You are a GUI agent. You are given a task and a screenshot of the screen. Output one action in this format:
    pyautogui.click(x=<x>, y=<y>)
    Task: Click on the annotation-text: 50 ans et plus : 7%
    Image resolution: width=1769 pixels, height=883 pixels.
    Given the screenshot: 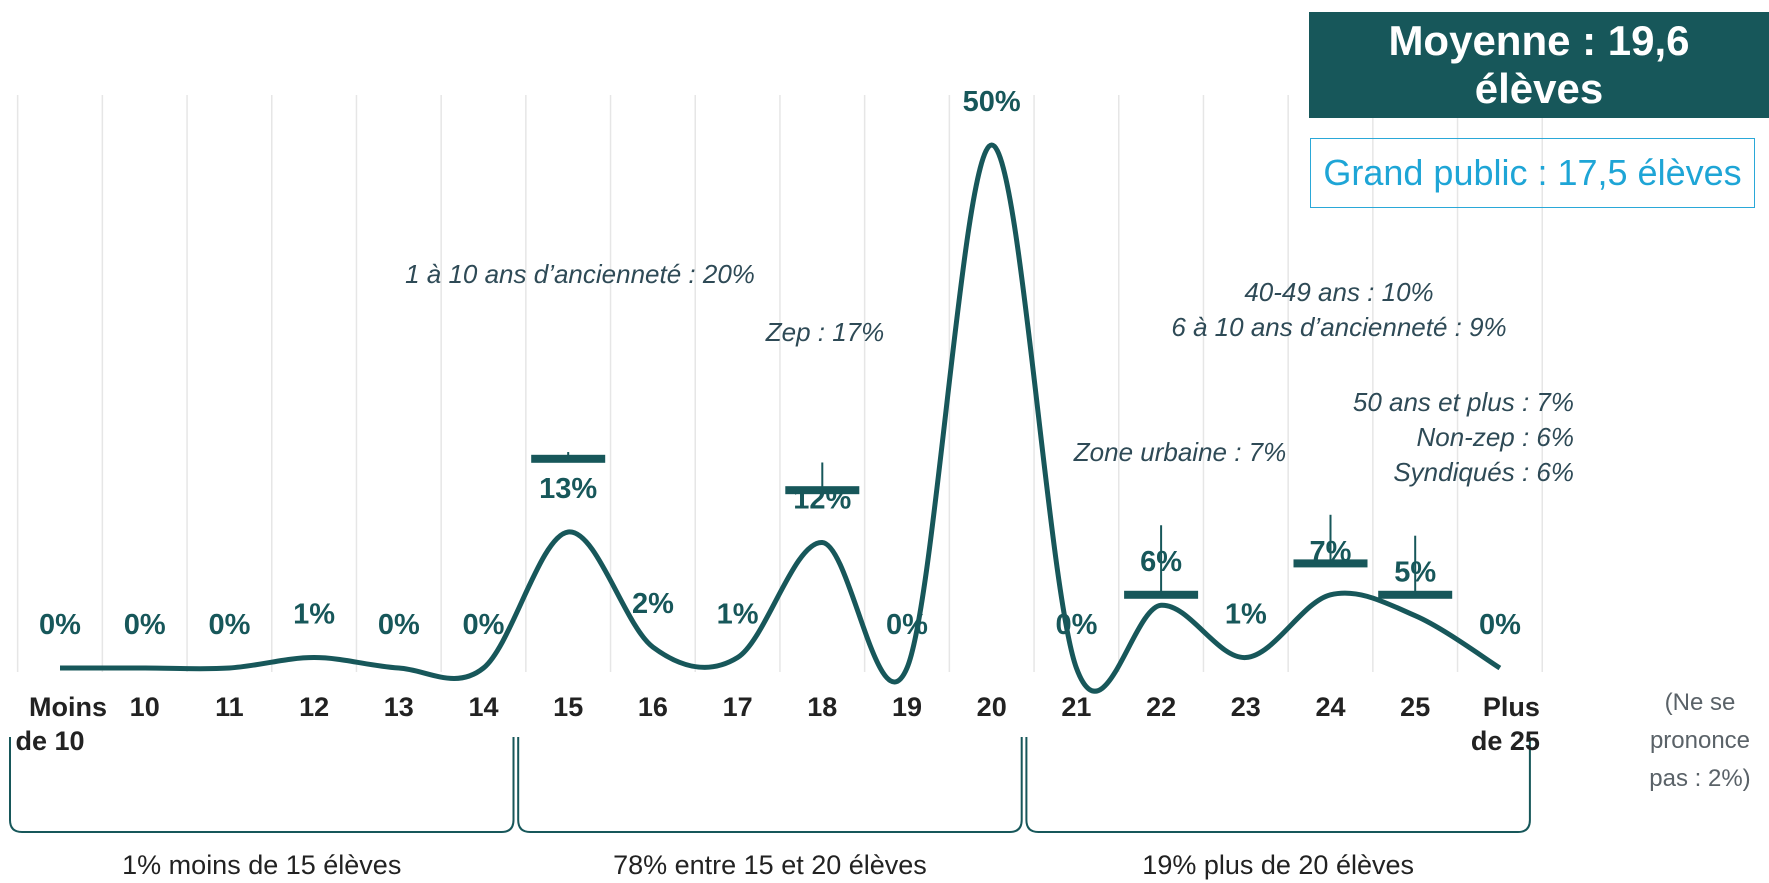 What is the action you would take?
    pyautogui.click(x=1463, y=402)
    